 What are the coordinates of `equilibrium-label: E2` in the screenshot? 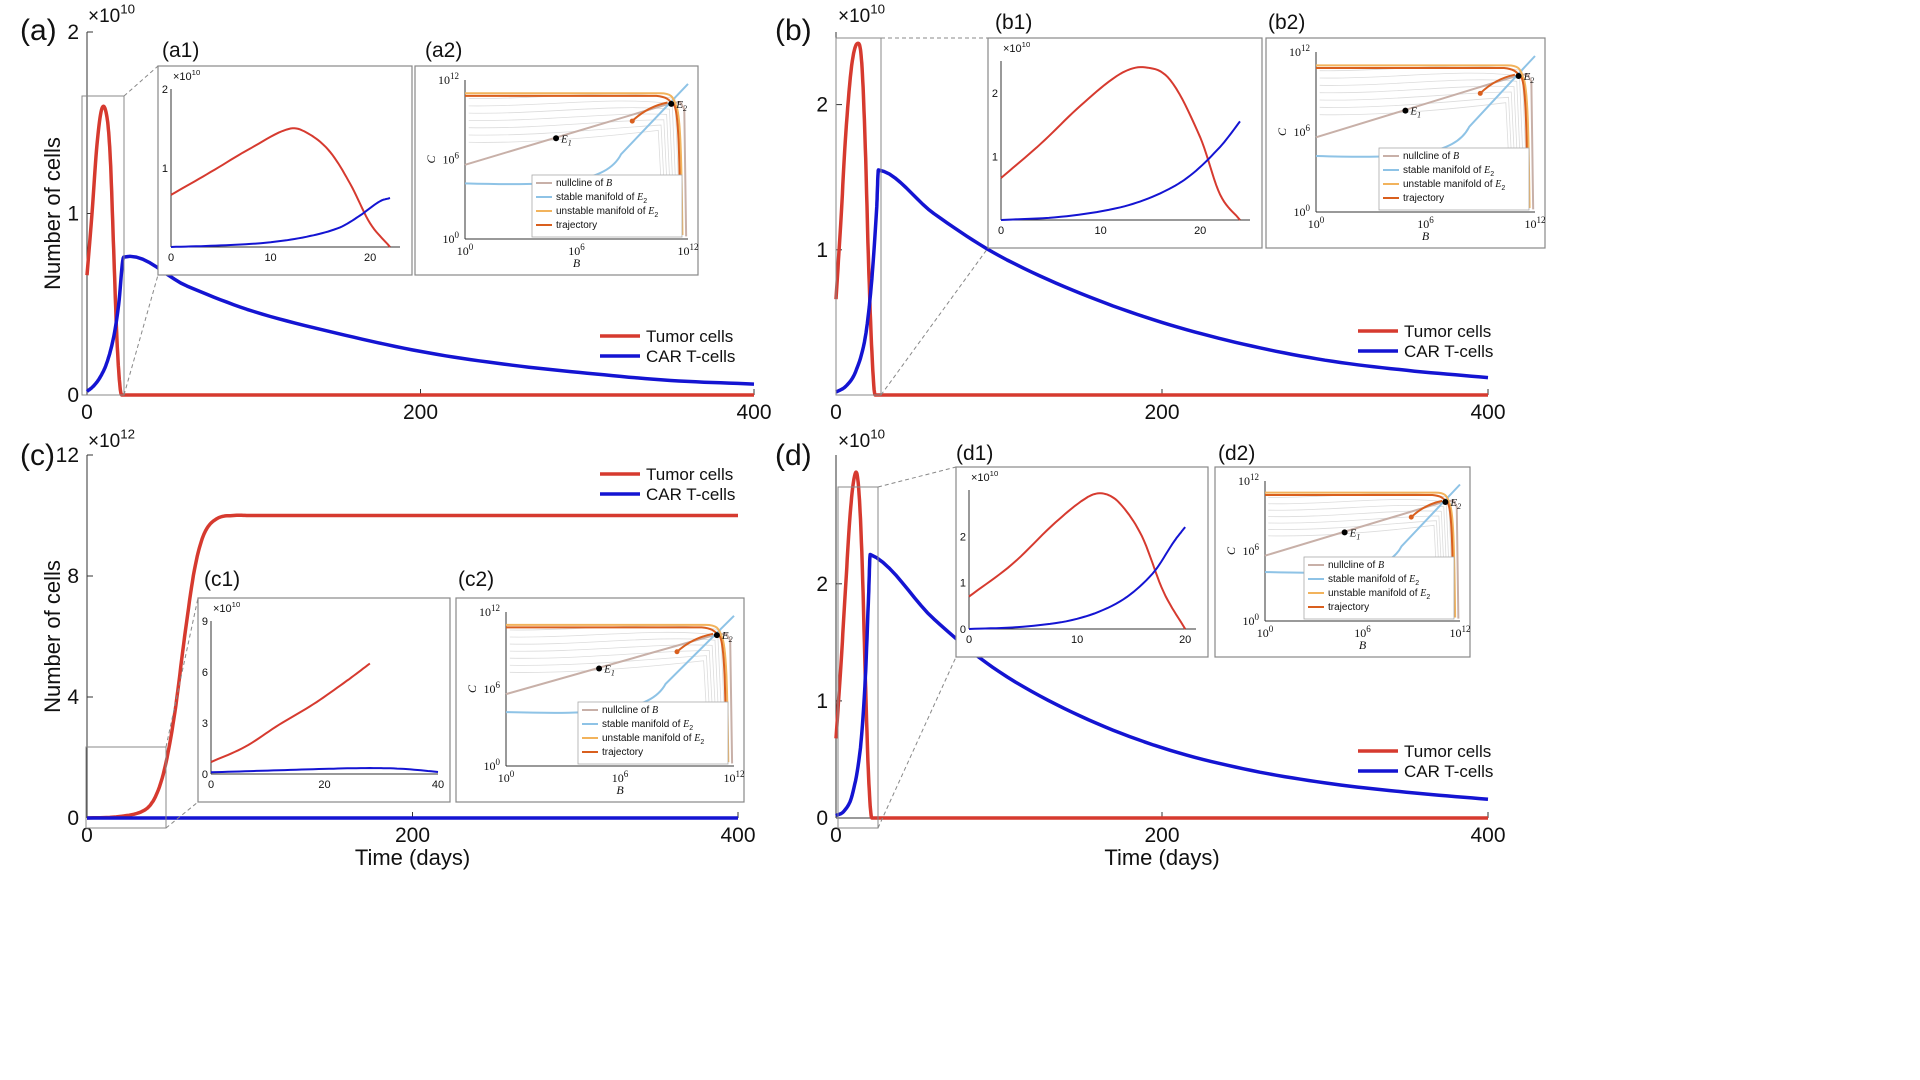 It's located at (681, 106).